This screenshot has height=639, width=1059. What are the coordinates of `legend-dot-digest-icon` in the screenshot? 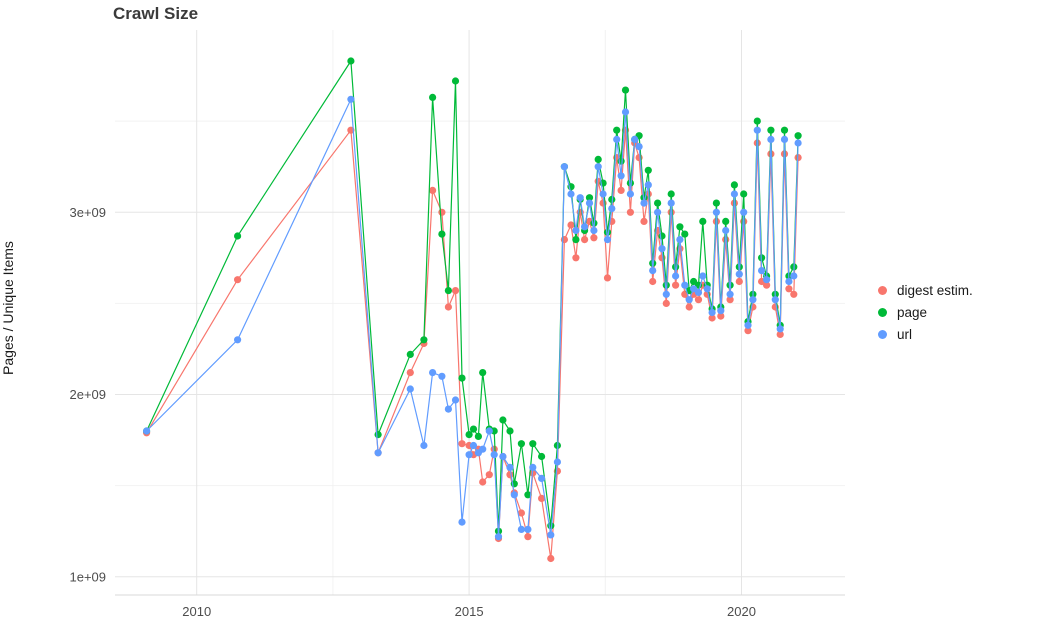 It's located at (882, 290).